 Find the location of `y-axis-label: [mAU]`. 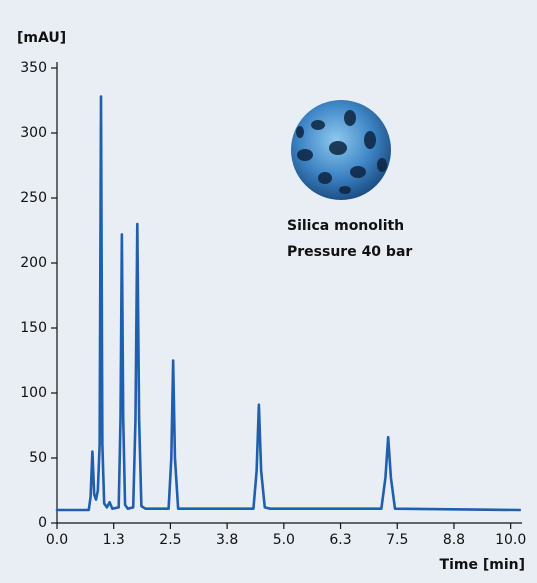

y-axis-label: [mAU] is located at coordinates (41, 38).